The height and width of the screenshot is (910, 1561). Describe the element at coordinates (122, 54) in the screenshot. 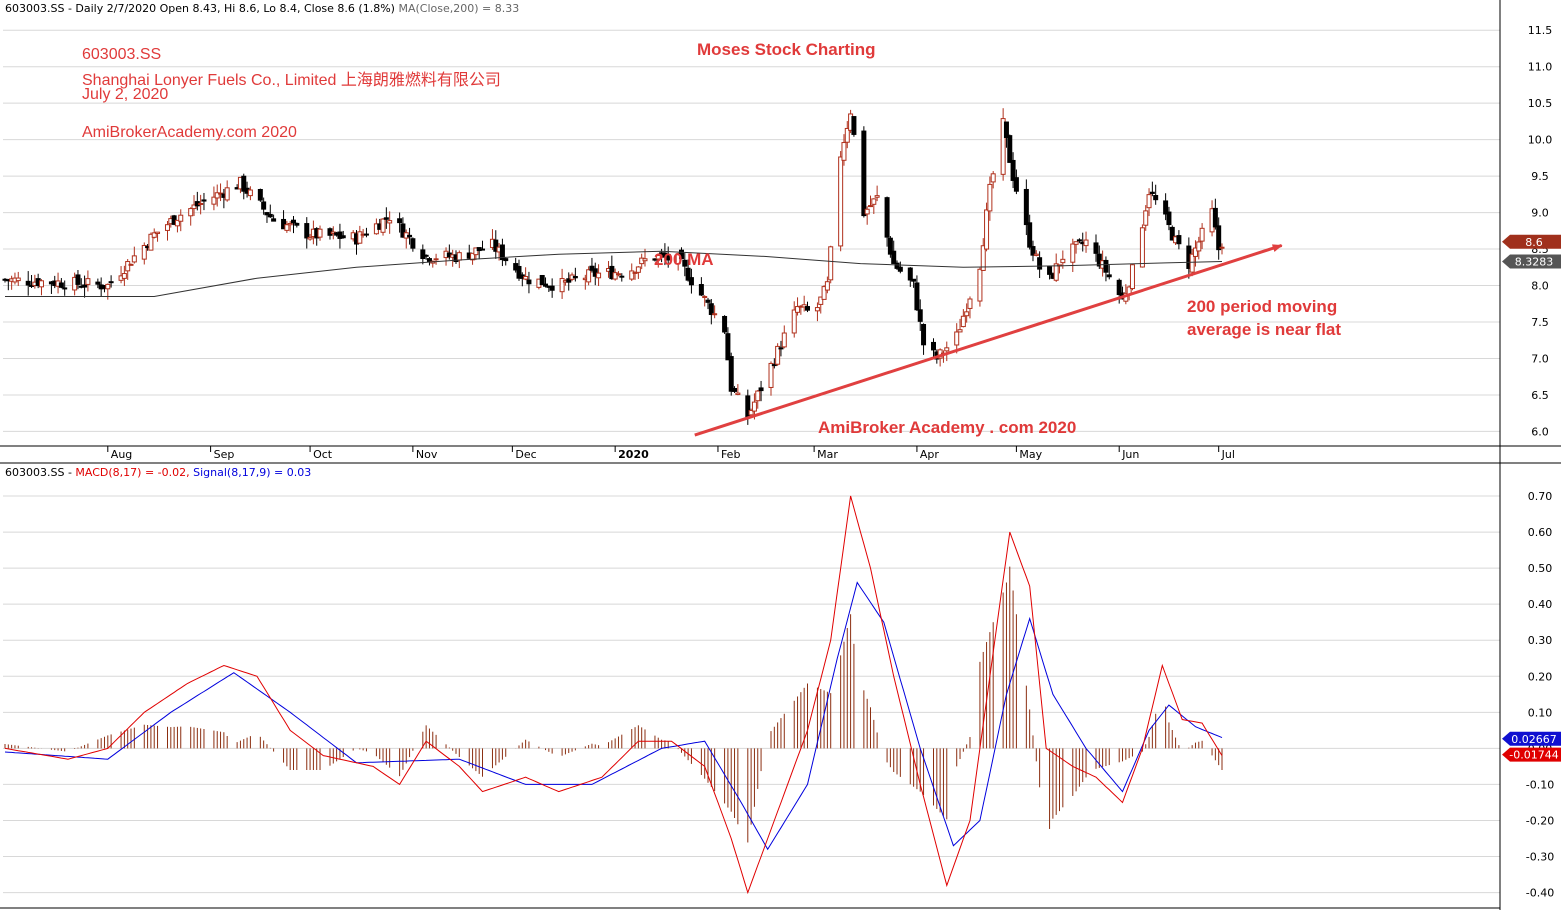

I see `annotation-ticker: 603003.SS` at that location.